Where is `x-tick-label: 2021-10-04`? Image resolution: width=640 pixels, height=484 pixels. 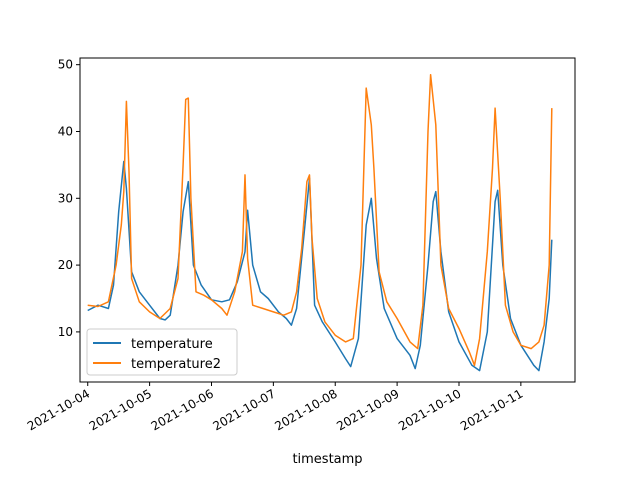
x-tick-label: 2021-10-04 is located at coordinates (58, 409).